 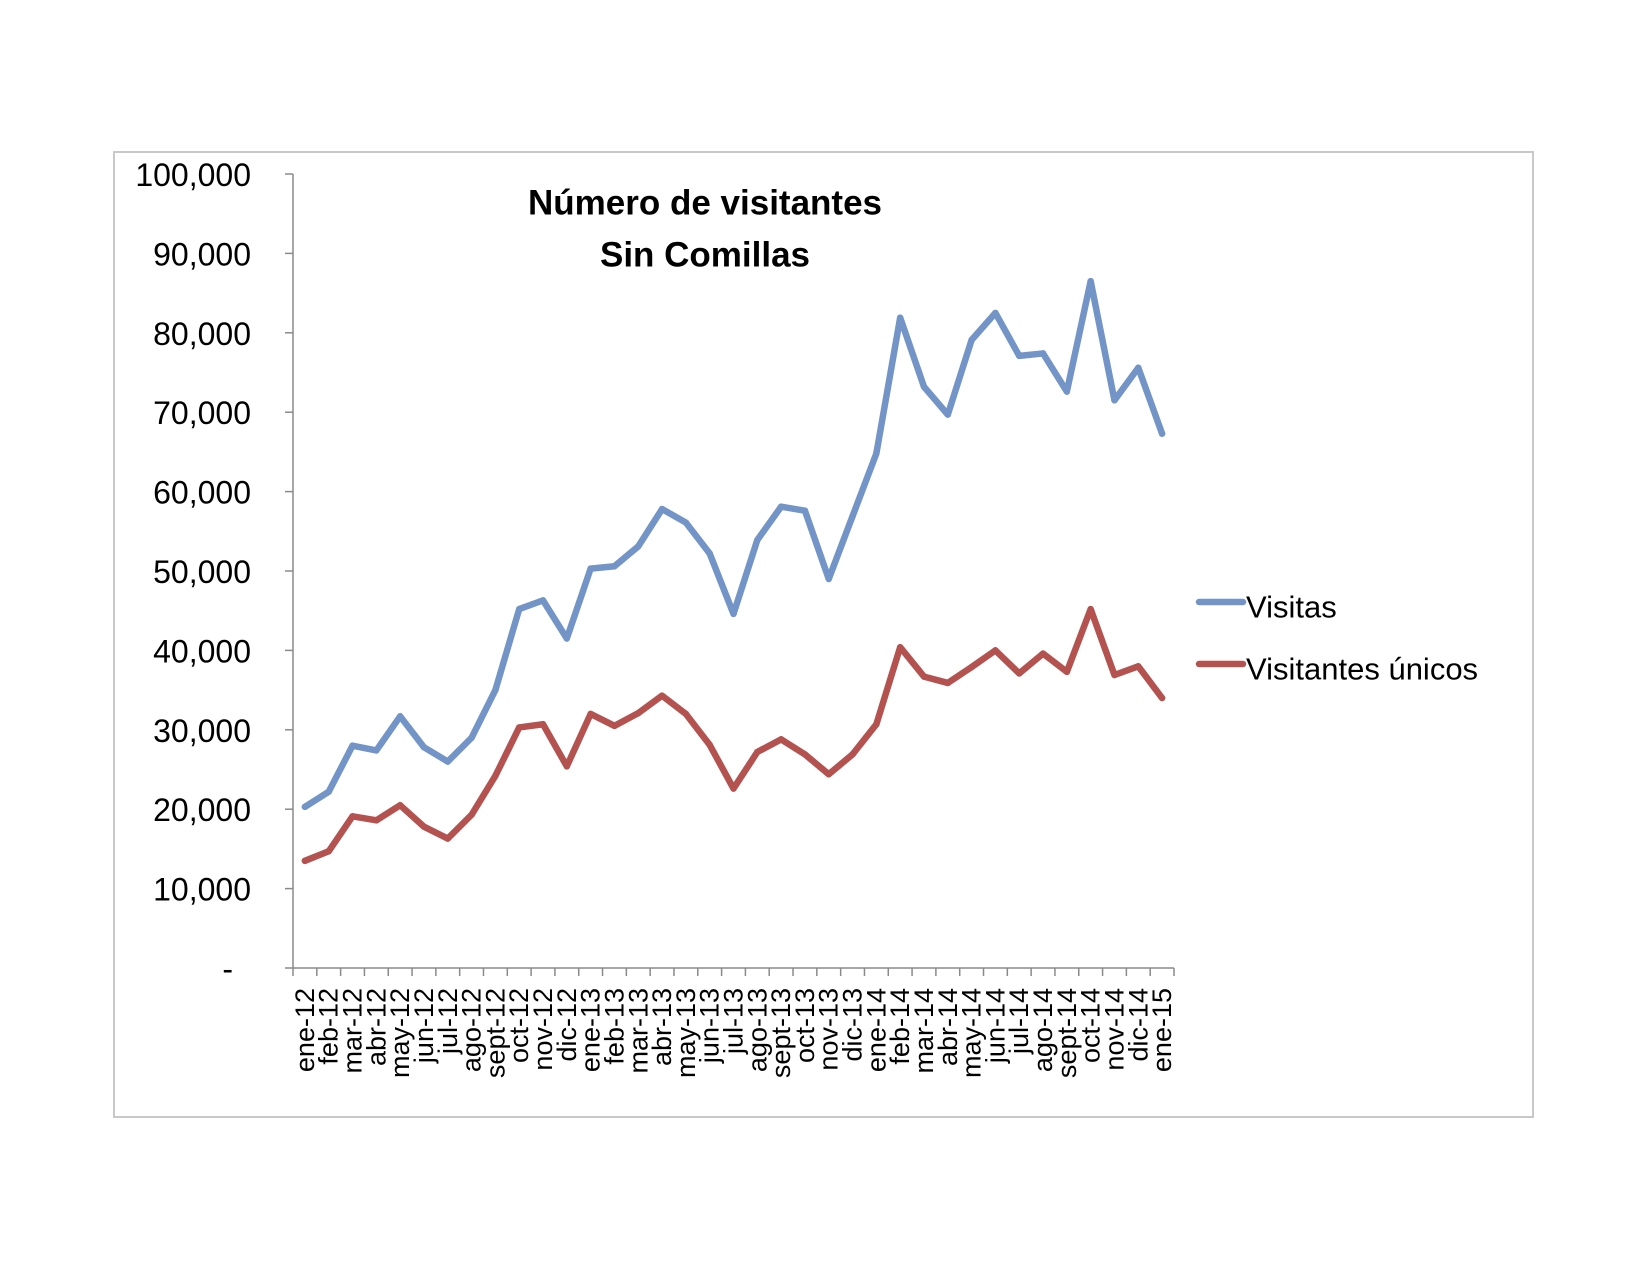 I want to click on x-tick-label: sept-12, so click(x=495, y=1033).